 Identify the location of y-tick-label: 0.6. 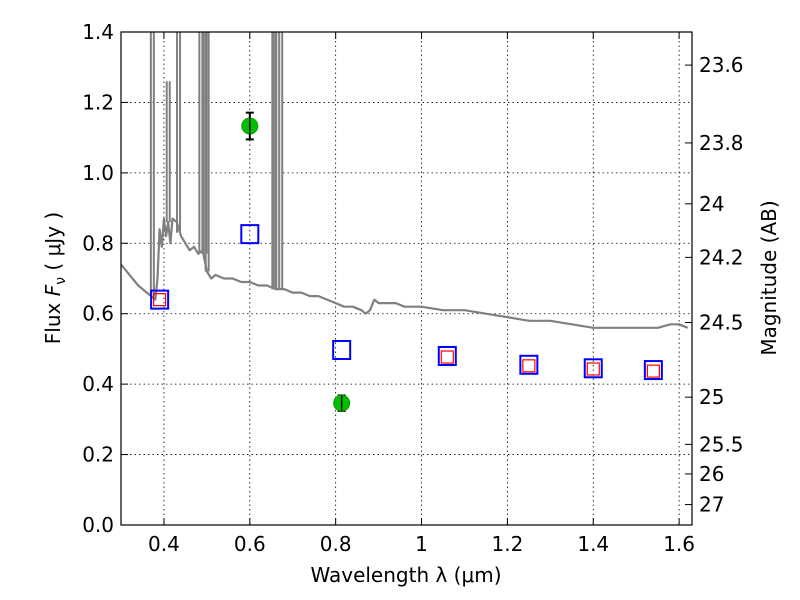
(98, 314).